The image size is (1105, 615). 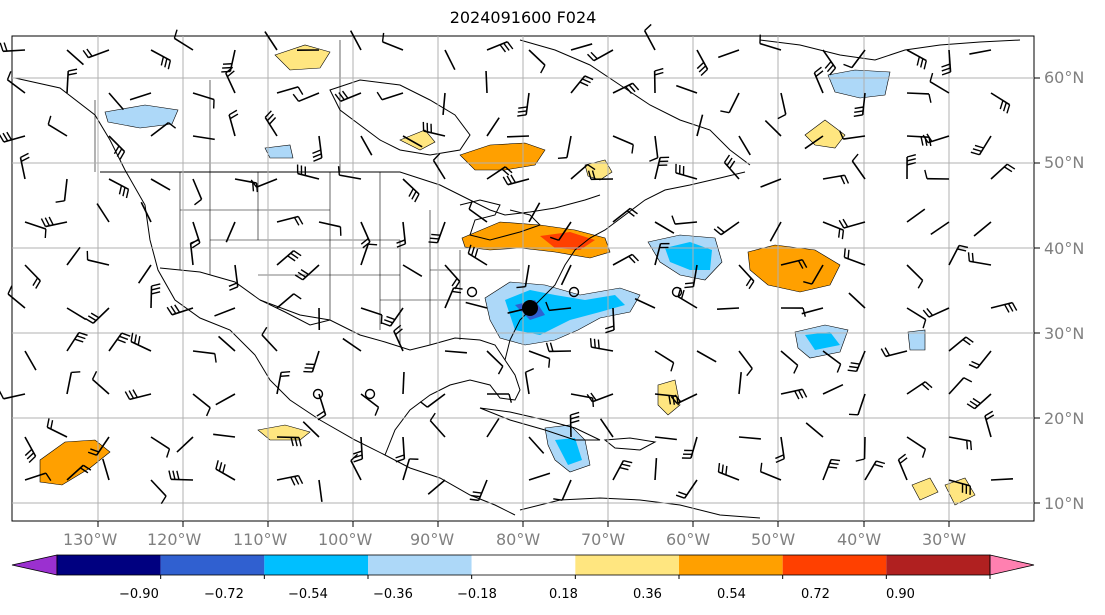 I want to click on anomaly-blob-ontario, so click(x=502, y=156).